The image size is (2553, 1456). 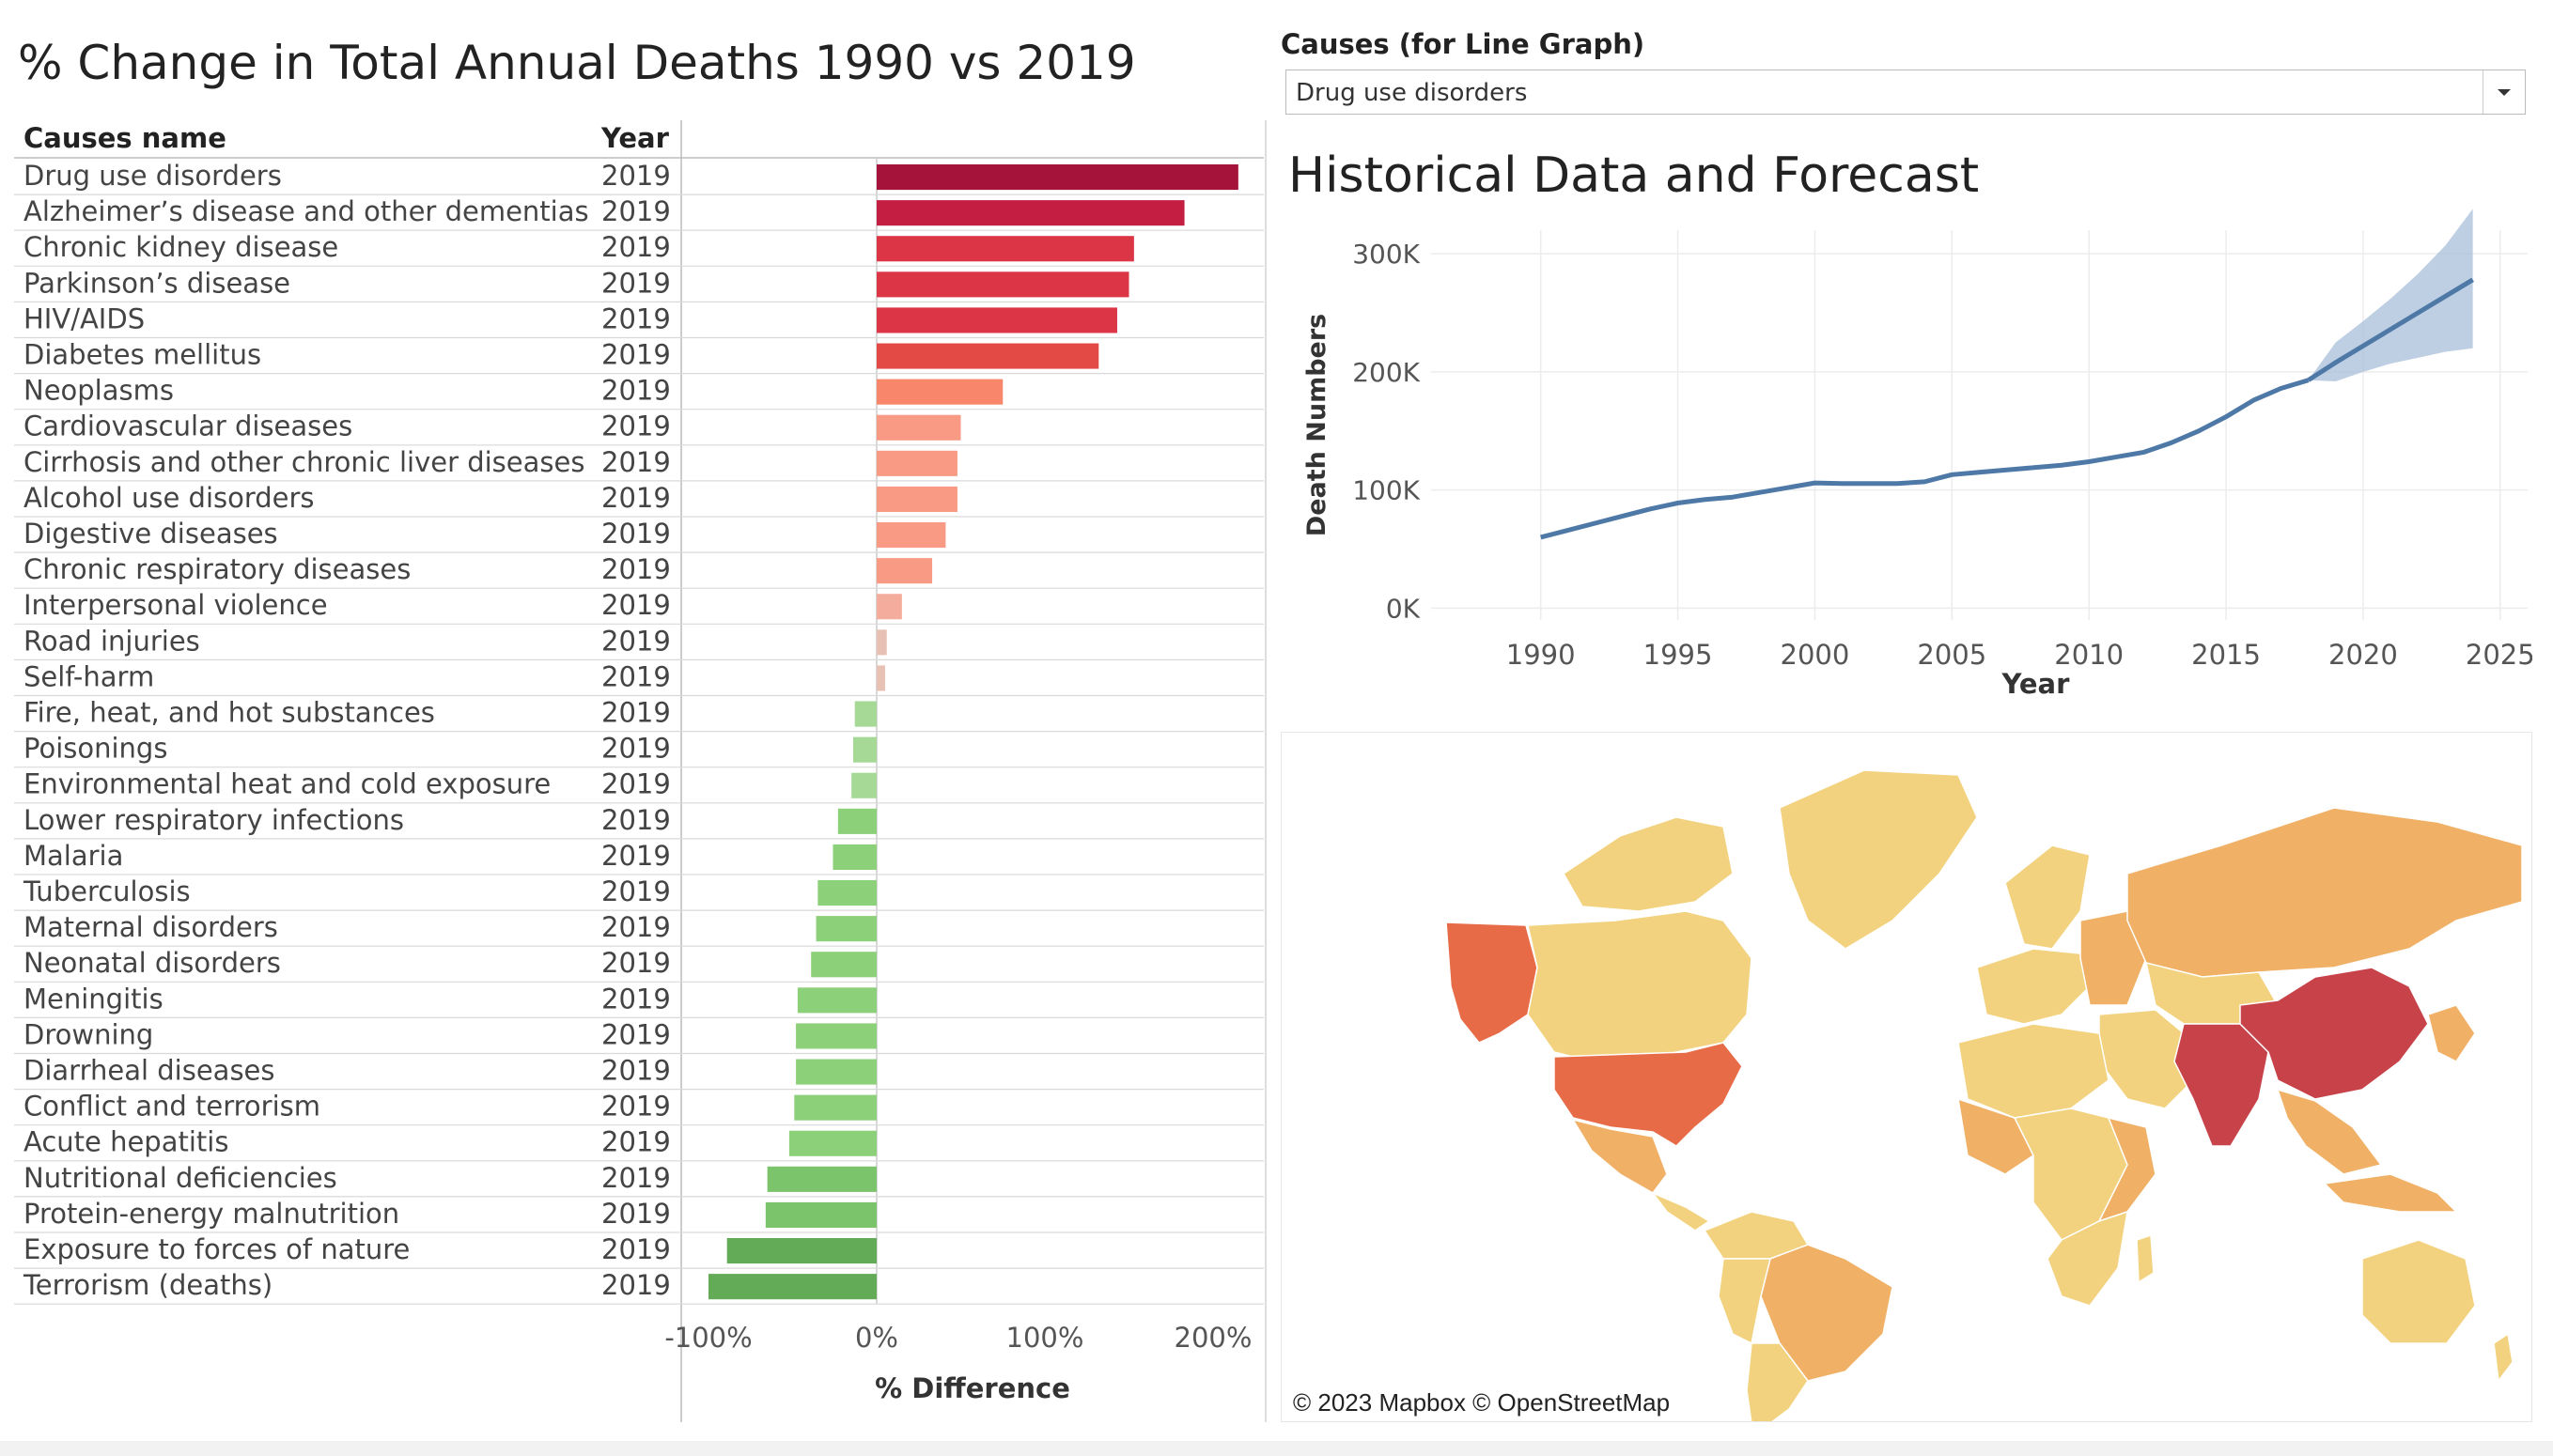 I want to click on cause-label: Parkinson’s disease, so click(x=157, y=283).